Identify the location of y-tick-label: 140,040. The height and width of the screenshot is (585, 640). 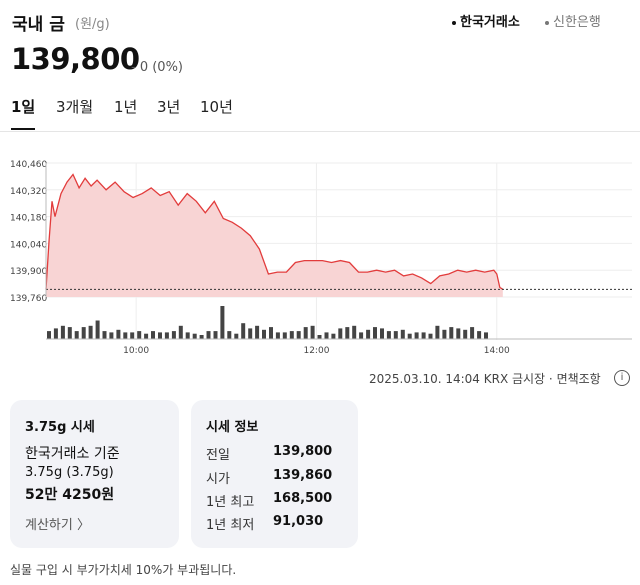
(28, 245).